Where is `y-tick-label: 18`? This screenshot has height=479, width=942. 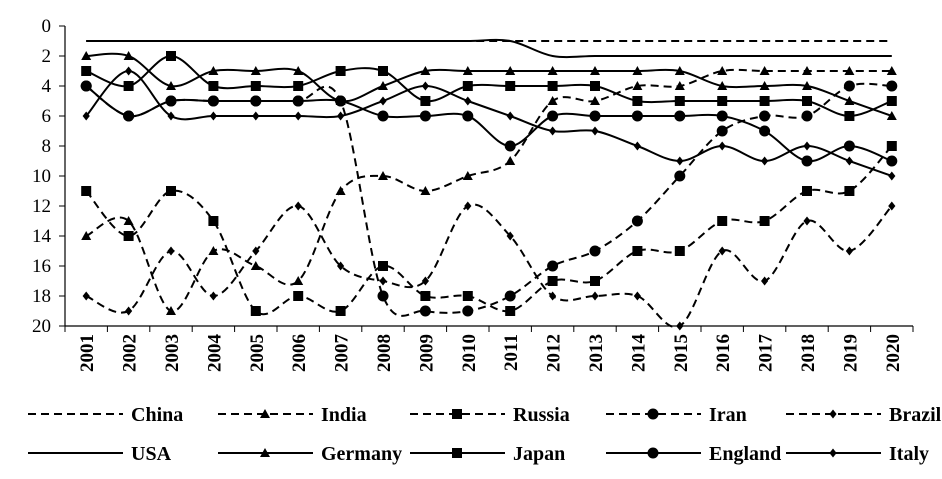
y-tick-label: 18 is located at coordinates (41, 296).